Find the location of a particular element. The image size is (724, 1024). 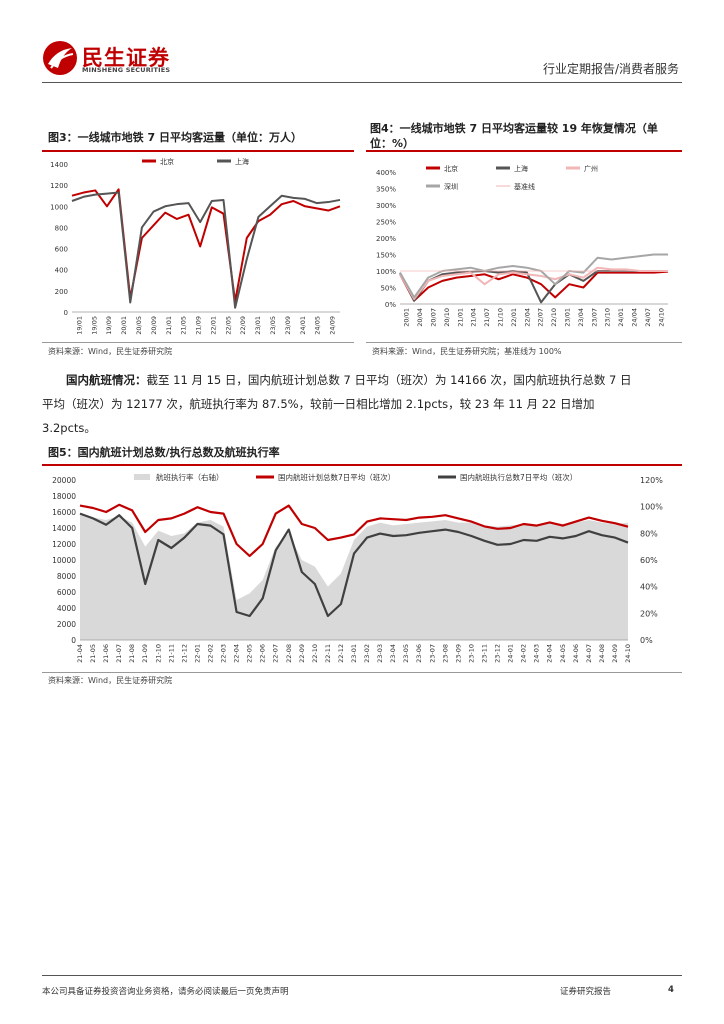

x-tick-label: 23-06 is located at coordinates (419, 653).